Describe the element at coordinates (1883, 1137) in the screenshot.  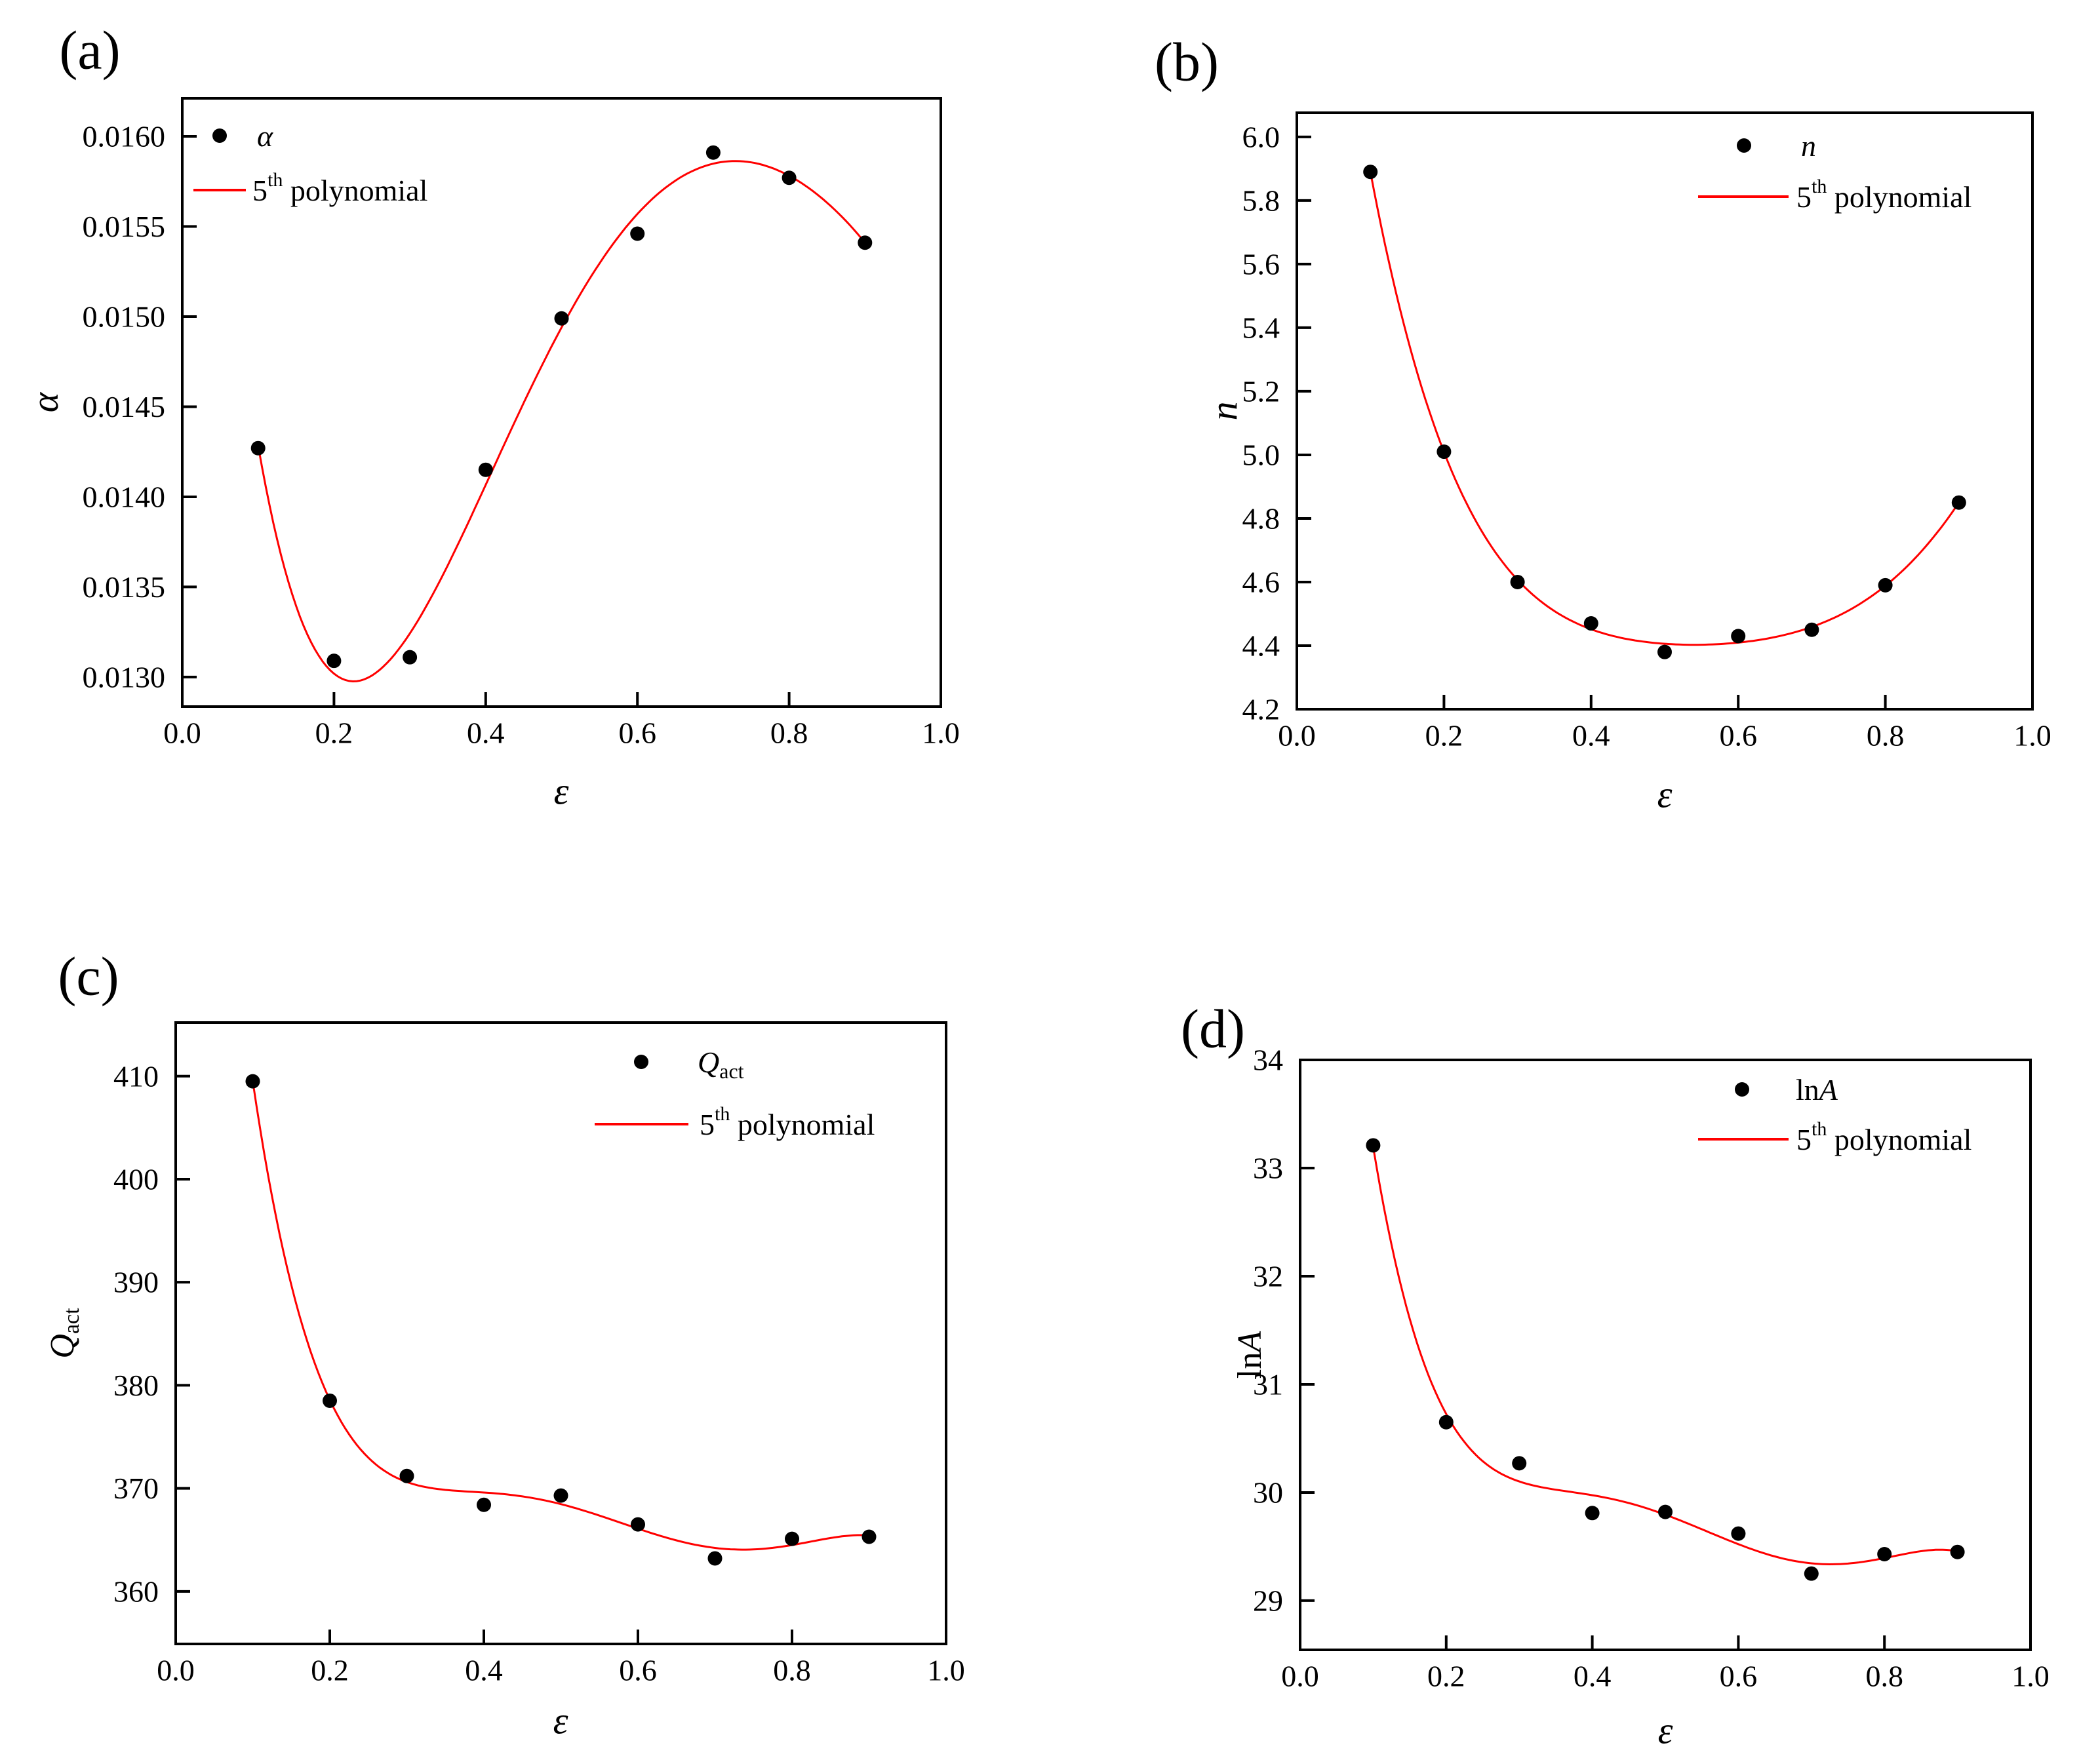
I see `legend-fit-label-d: 5th polynomial` at that location.